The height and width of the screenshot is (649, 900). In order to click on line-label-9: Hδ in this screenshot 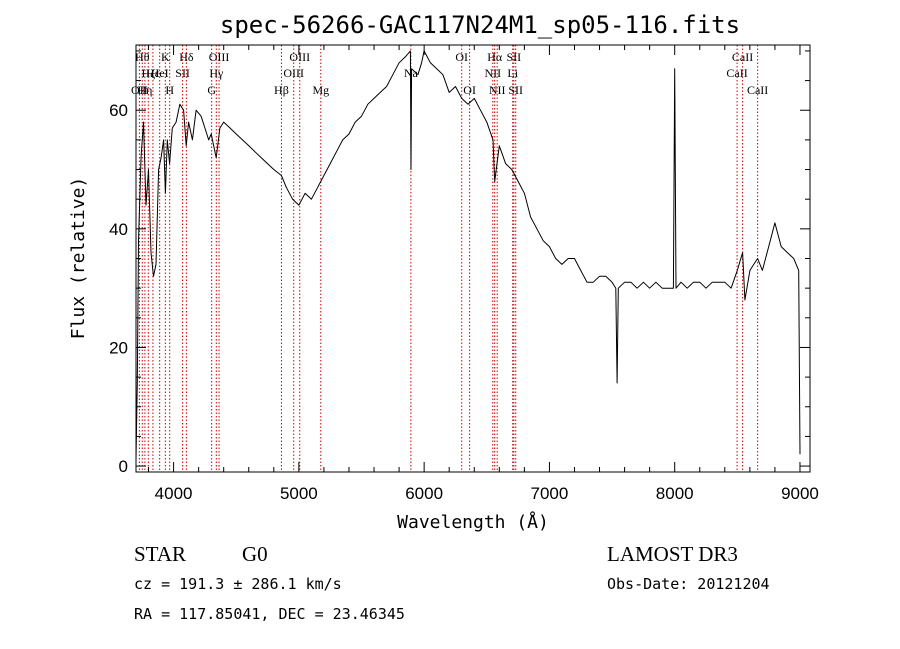, I will do `click(186, 57)`.